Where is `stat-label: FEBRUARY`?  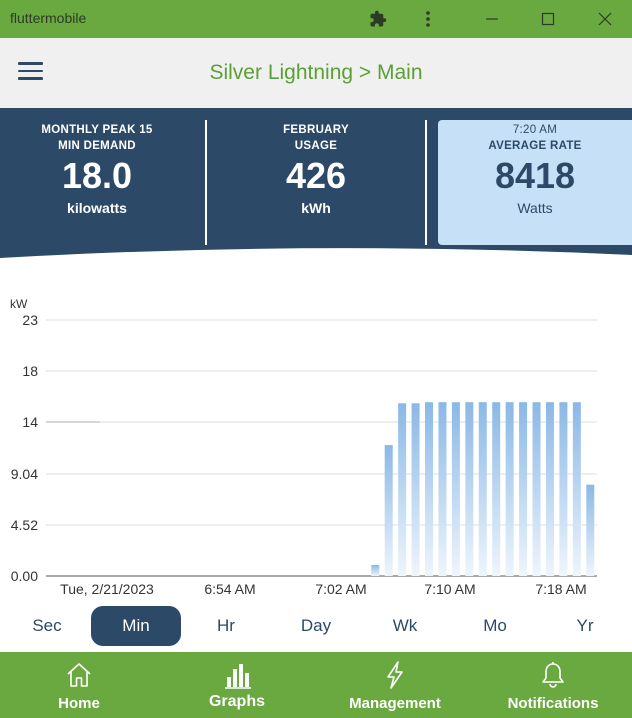 stat-label: FEBRUARY is located at coordinates (316, 130).